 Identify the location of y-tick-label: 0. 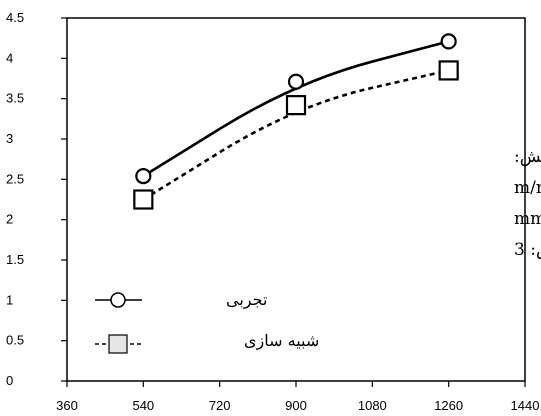
(9, 380).